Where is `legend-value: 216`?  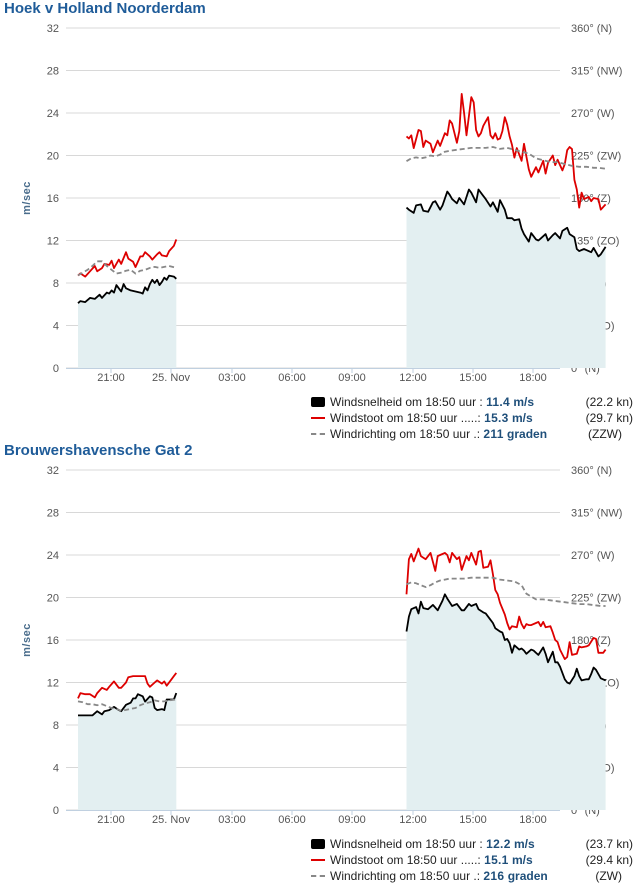 legend-value: 216 is located at coordinates (494, 876).